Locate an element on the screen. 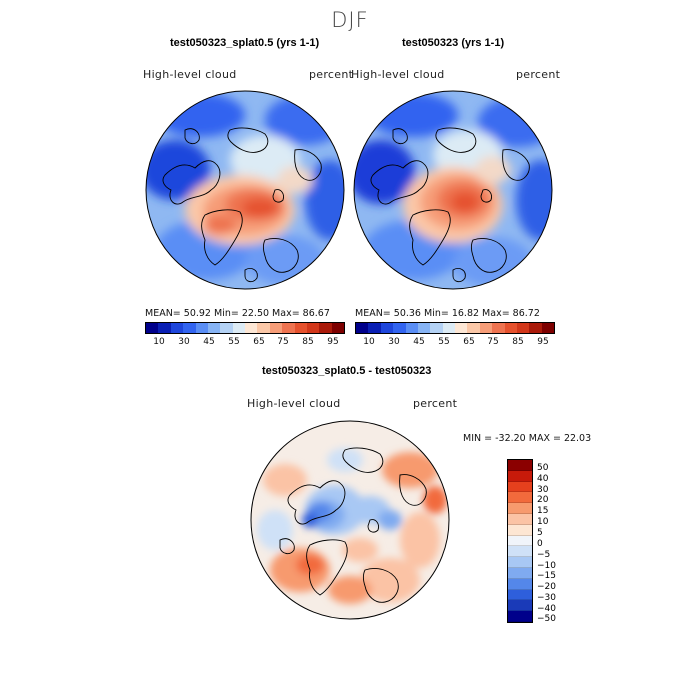  panel2-variable-label: High-level cloud is located at coordinates (398, 74).